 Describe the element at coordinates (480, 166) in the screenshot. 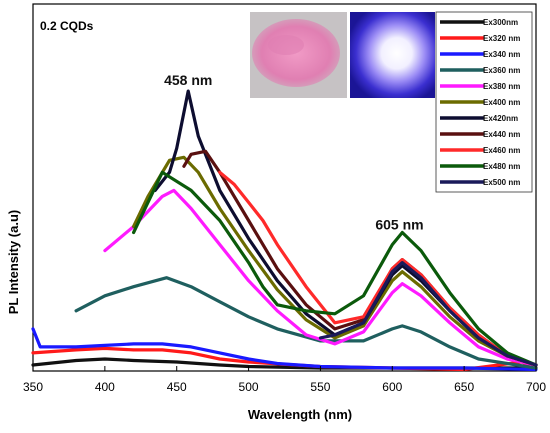

I see `legend-item-10: Ex480 nm` at that location.